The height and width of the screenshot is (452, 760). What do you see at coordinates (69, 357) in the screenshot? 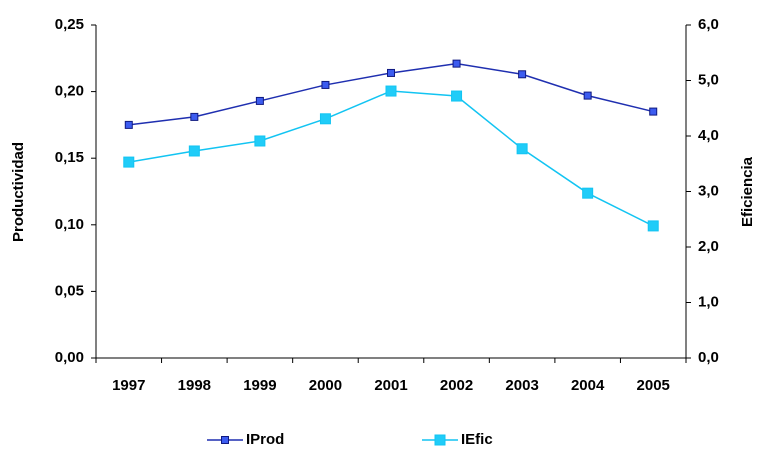
I see `y-tick-label: 0,00` at bounding box center [69, 357].